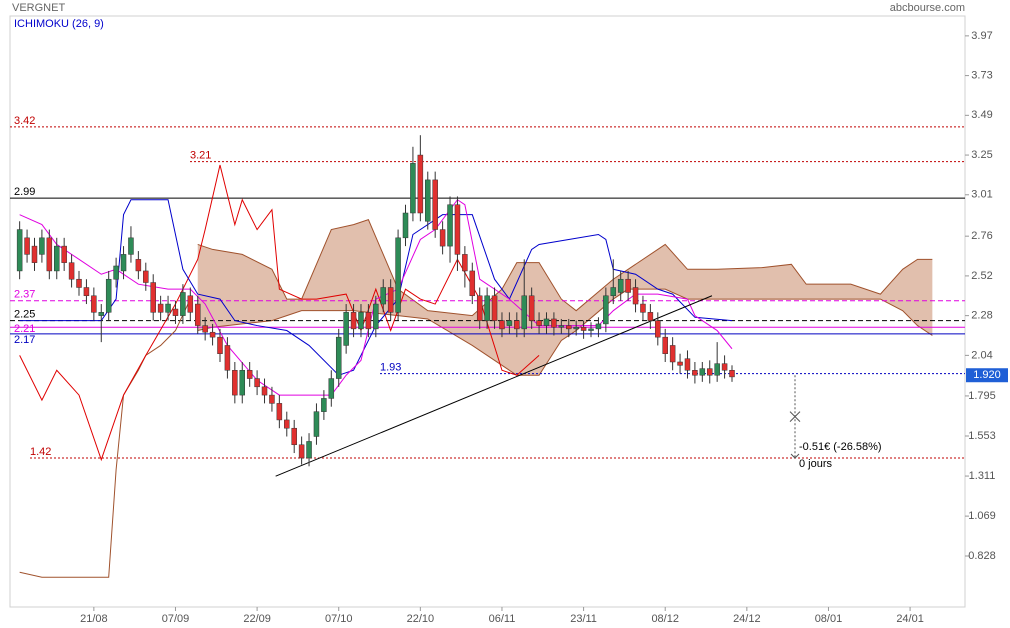  What do you see at coordinates (981, 195) in the screenshot?
I see `y-tick-label: 3.01` at bounding box center [981, 195].